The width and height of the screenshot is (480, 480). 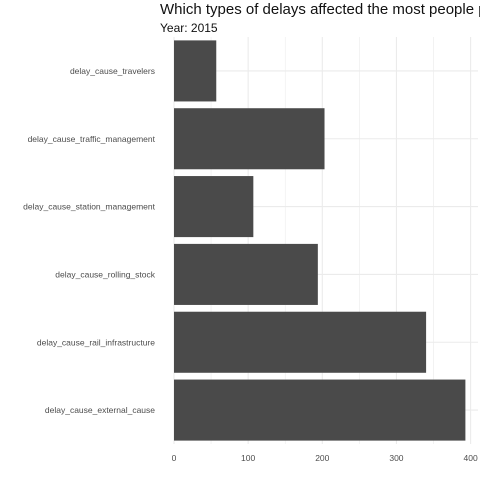 What do you see at coordinates (174, 458) in the screenshot?
I see `x-tick-label: 0` at bounding box center [174, 458].